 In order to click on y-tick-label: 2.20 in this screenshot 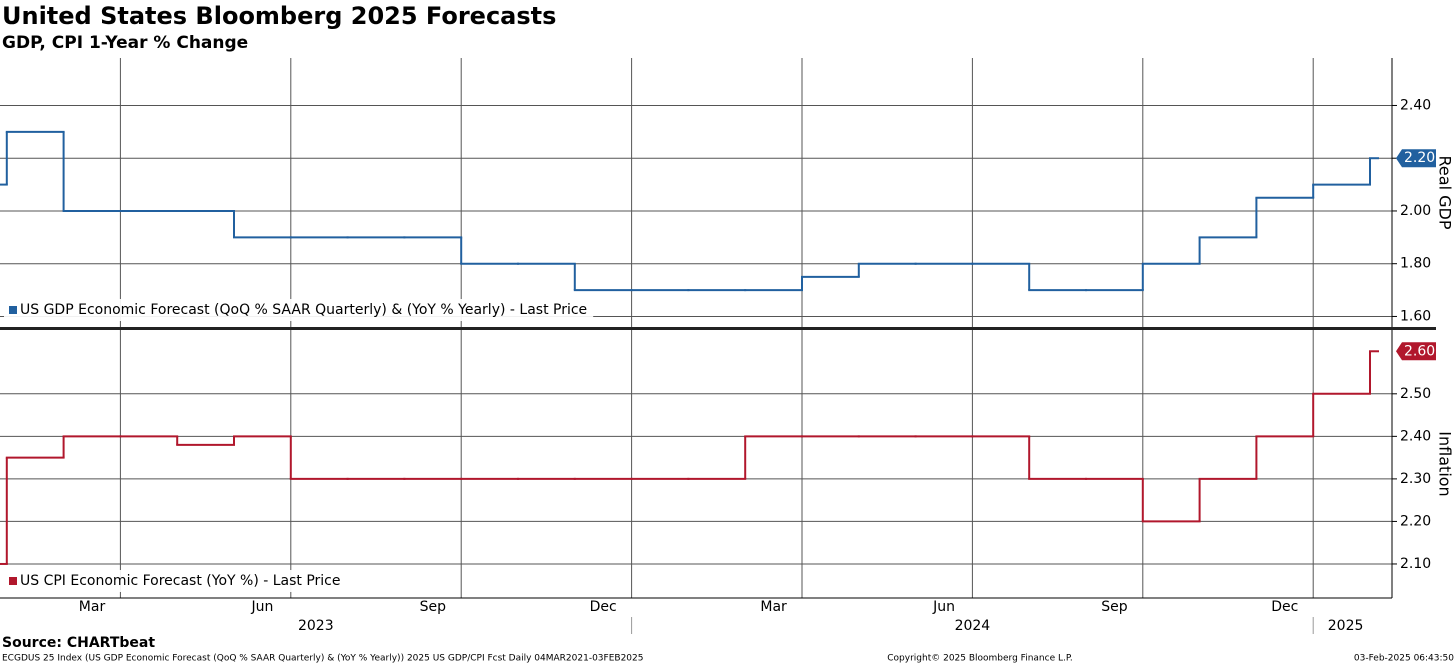, I will do `click(1415, 521)`.